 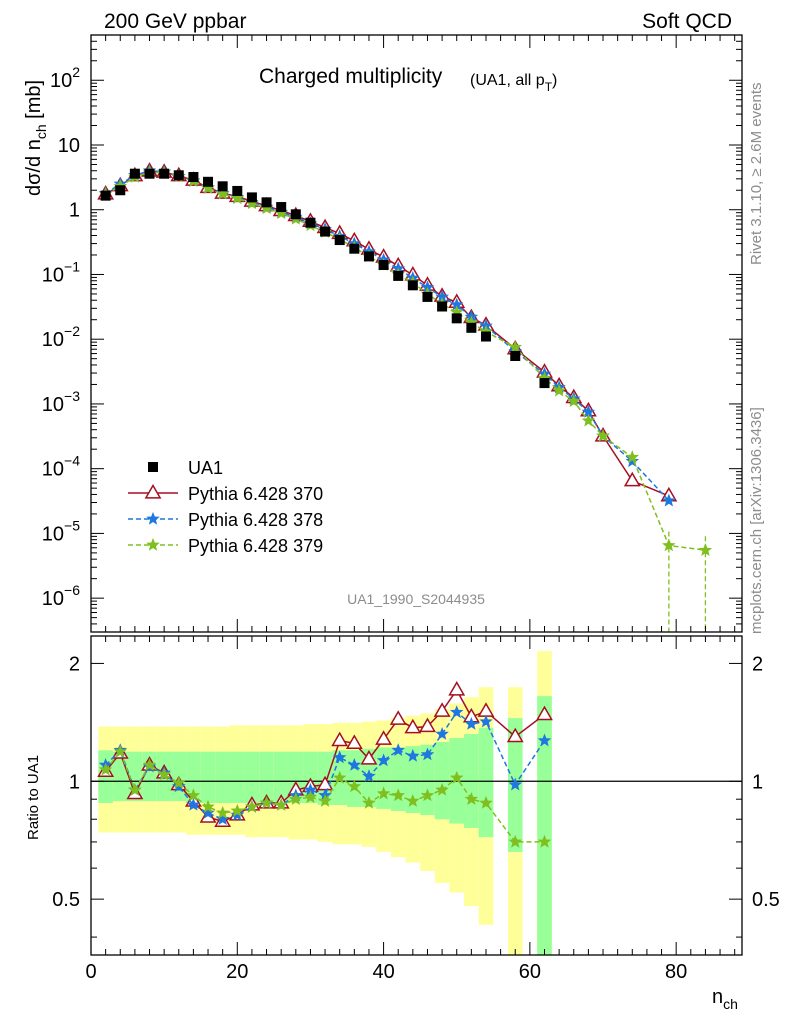 I want to click on header-left: 200 GeV ppbar, so click(x=175, y=21).